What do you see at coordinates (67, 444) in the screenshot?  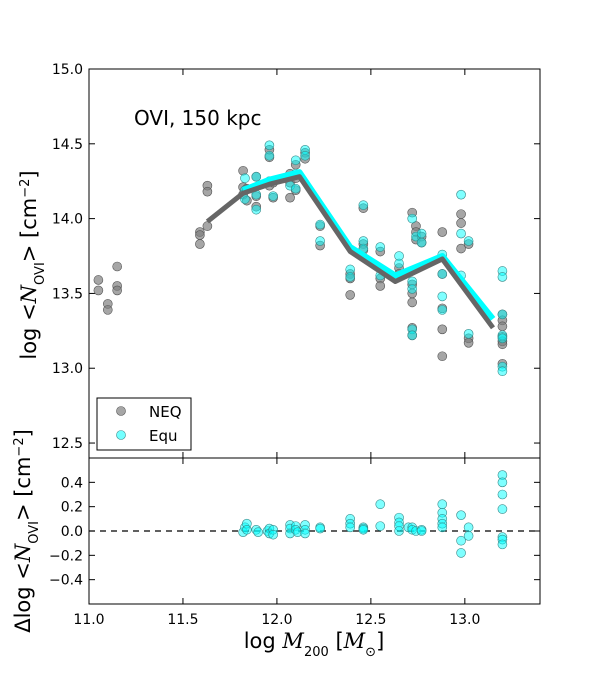 I see `top-y-tick-label: 12.5` at bounding box center [67, 444].